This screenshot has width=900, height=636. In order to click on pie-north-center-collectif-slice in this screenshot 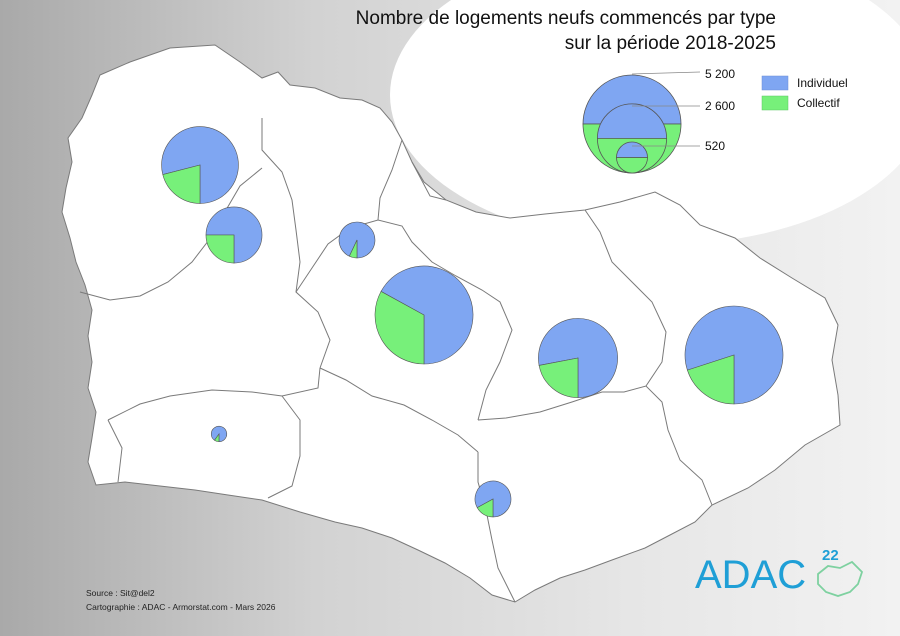, I will do `click(353, 249)`.